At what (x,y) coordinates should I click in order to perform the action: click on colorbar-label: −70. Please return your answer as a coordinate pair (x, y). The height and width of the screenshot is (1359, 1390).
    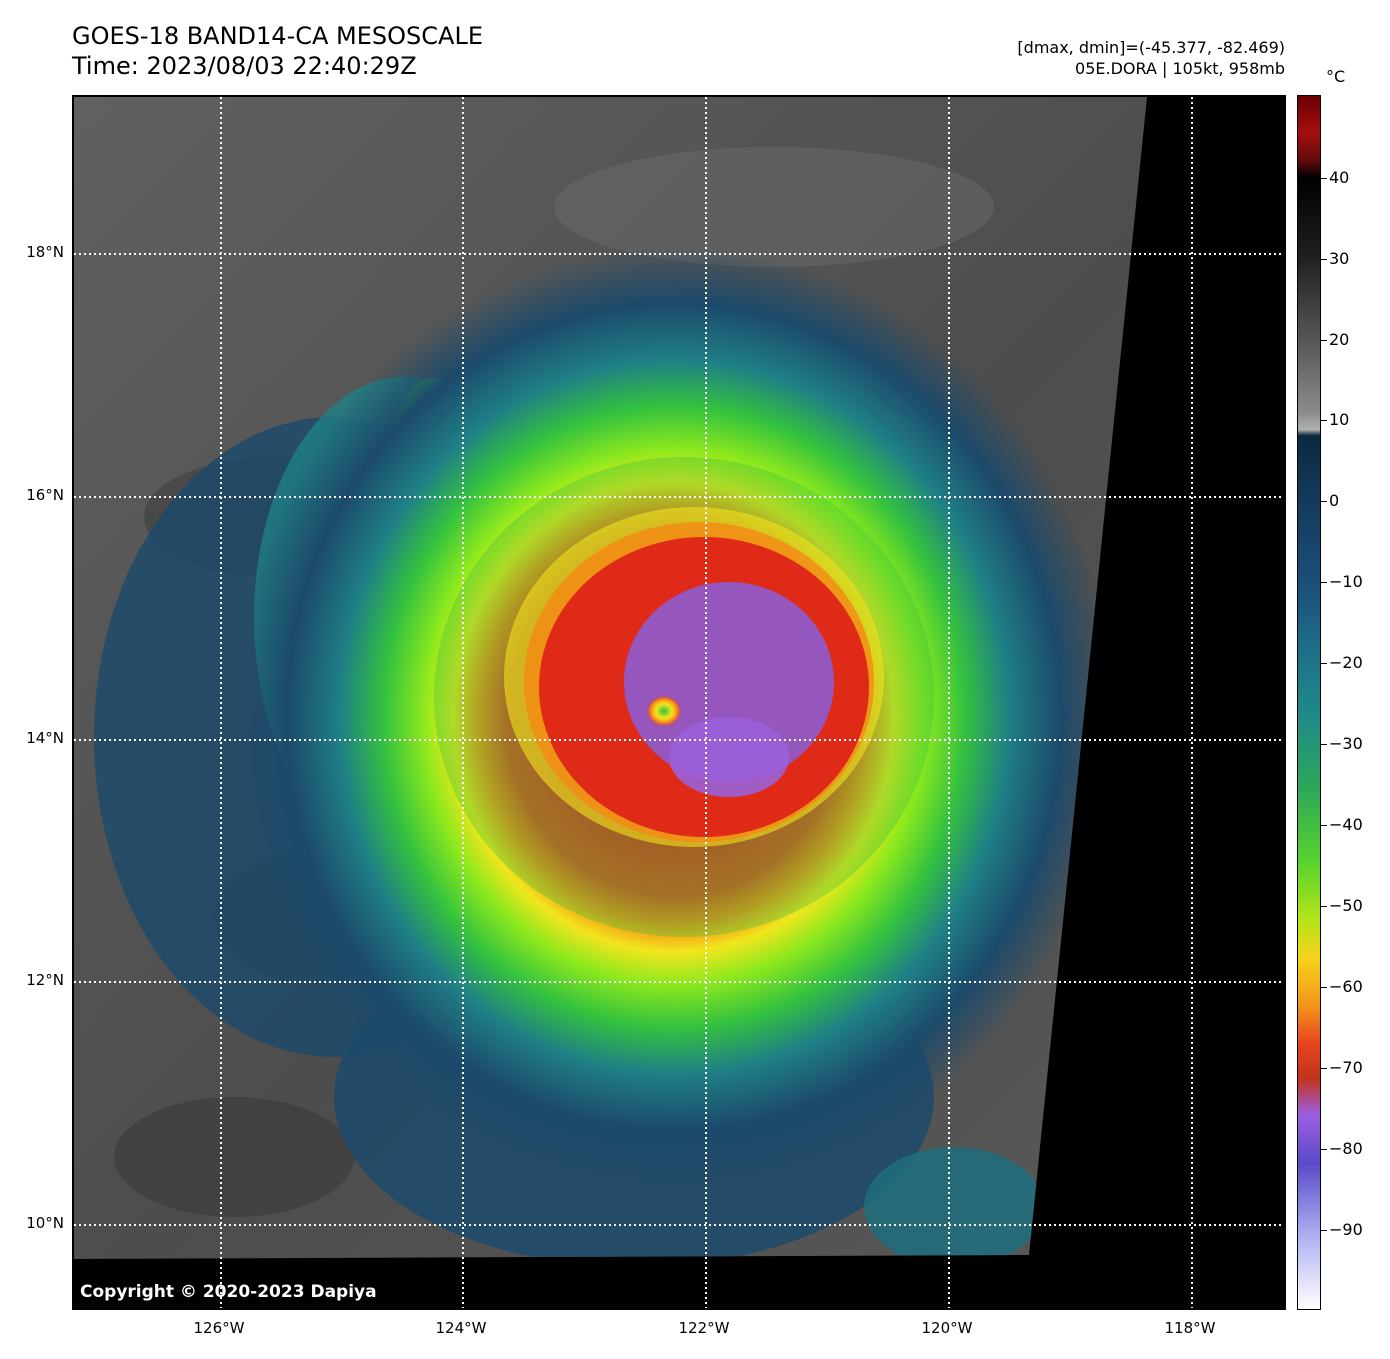
    Looking at the image, I should click on (1346, 1067).